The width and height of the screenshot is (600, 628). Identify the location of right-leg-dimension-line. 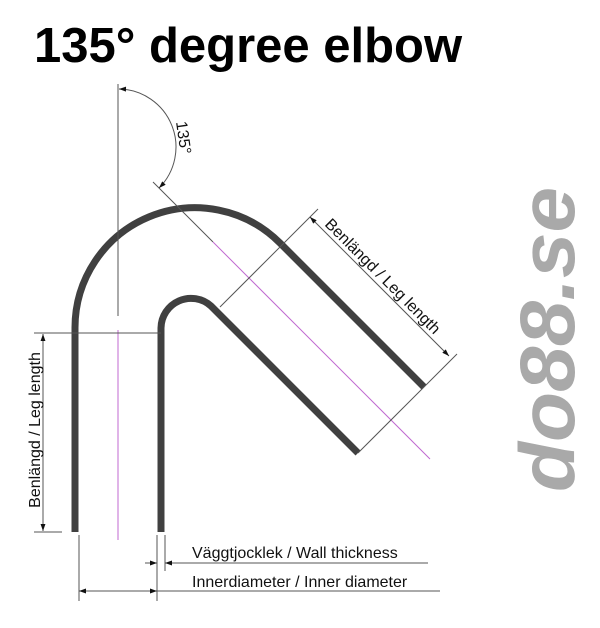
(379, 286).